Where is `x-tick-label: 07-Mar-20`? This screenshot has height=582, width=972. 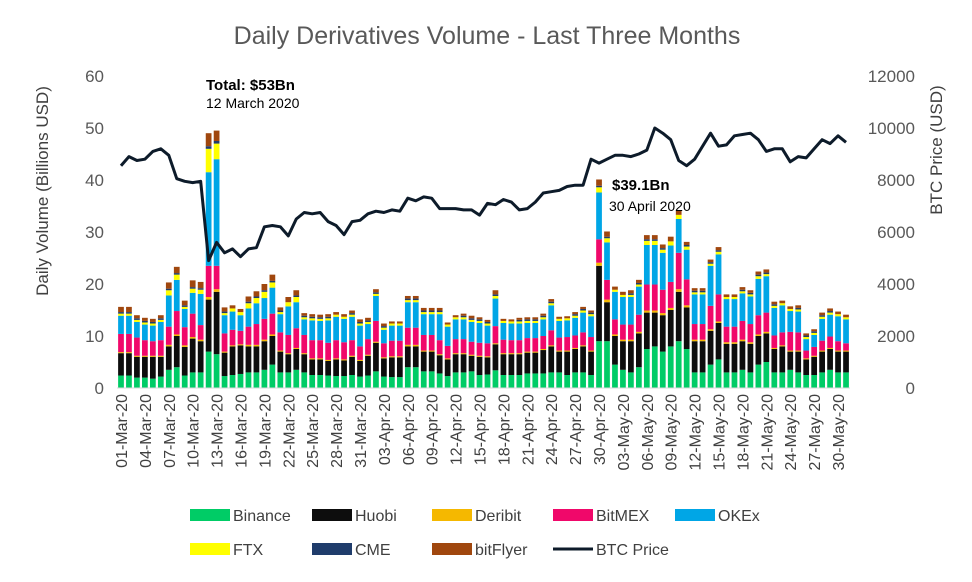
x-tick-label: 07-Mar-20 is located at coordinates (170, 431).